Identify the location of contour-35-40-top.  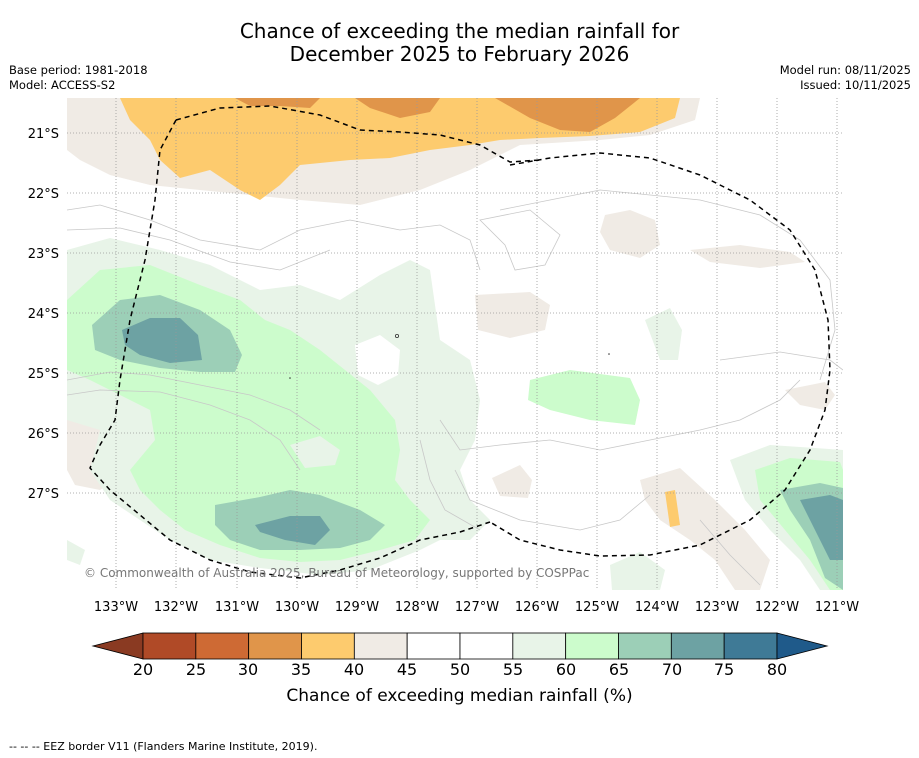
(400, 149).